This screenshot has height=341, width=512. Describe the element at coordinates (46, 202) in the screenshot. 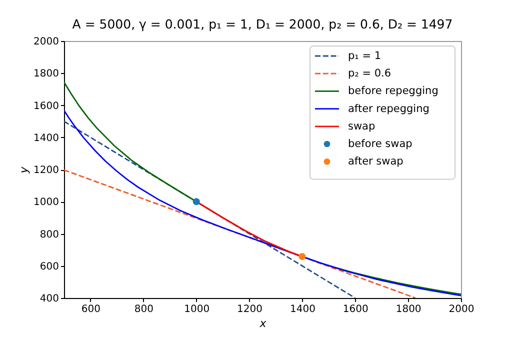

I see `y-tick-label: 1000` at that location.